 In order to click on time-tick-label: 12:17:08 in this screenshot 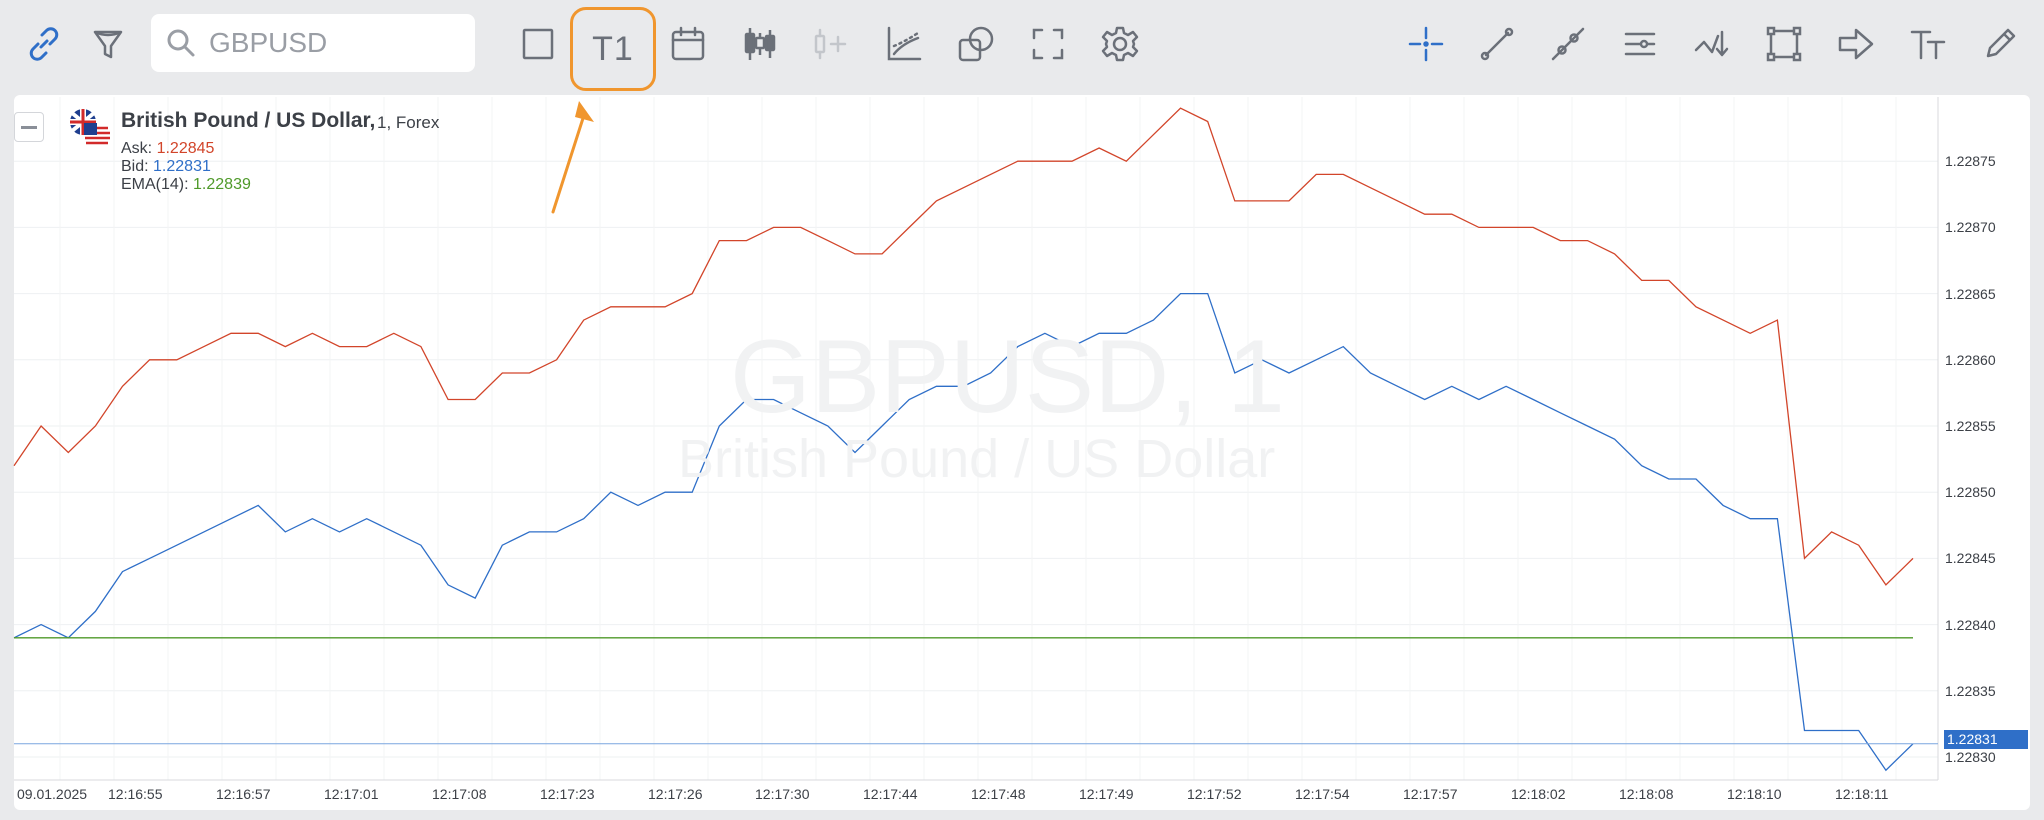, I will do `click(459, 794)`.